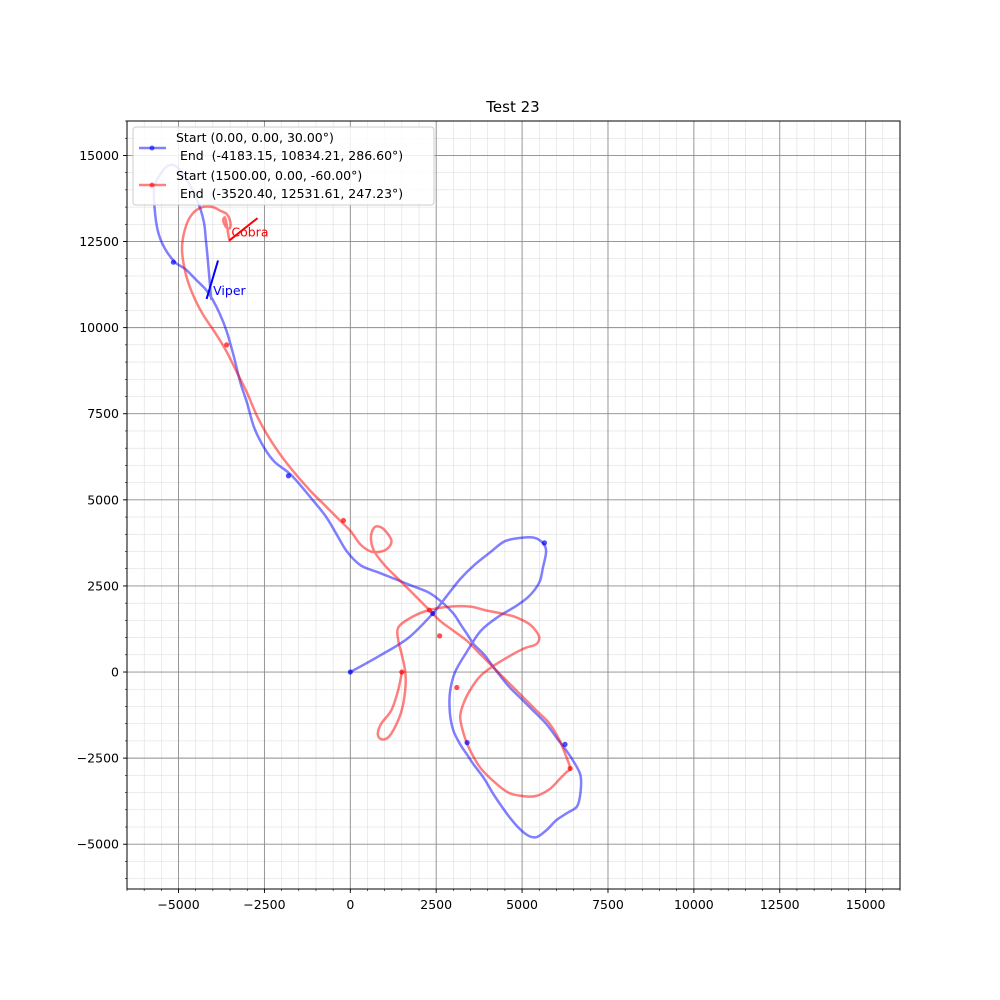 This screenshot has width=1000, height=1000. What do you see at coordinates (178, 904) in the screenshot?
I see `x-tick-label: −5000` at bounding box center [178, 904].